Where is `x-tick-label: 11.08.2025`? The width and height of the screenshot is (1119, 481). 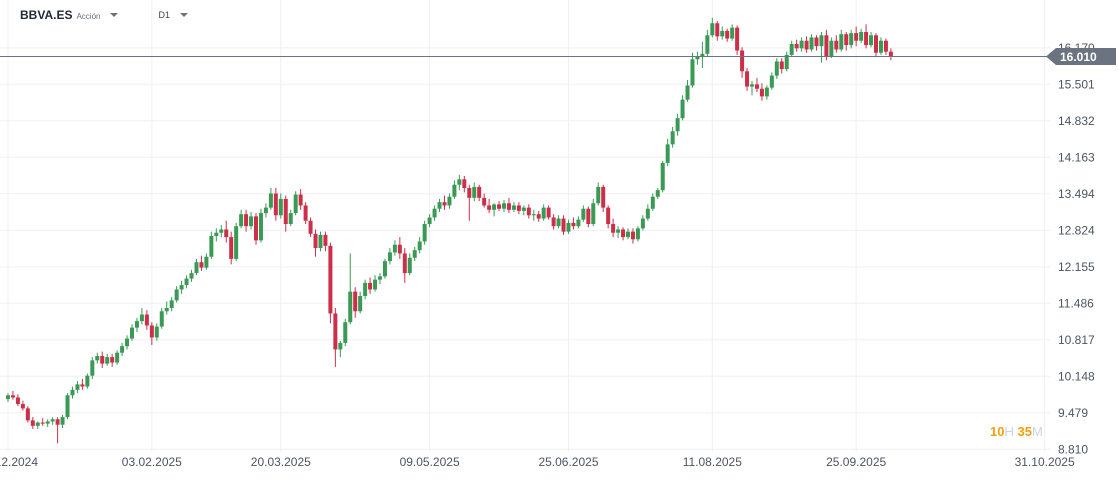 x-tick-label: 11.08.2025 is located at coordinates (712, 462).